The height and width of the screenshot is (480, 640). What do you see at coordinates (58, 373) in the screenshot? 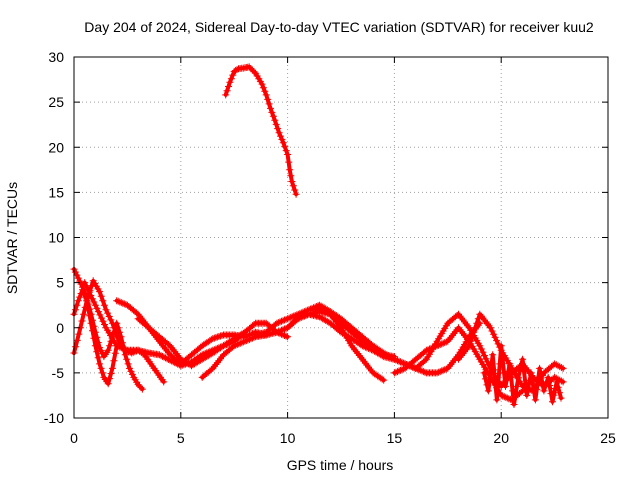
I see `y-tick-label: -5` at bounding box center [58, 373].